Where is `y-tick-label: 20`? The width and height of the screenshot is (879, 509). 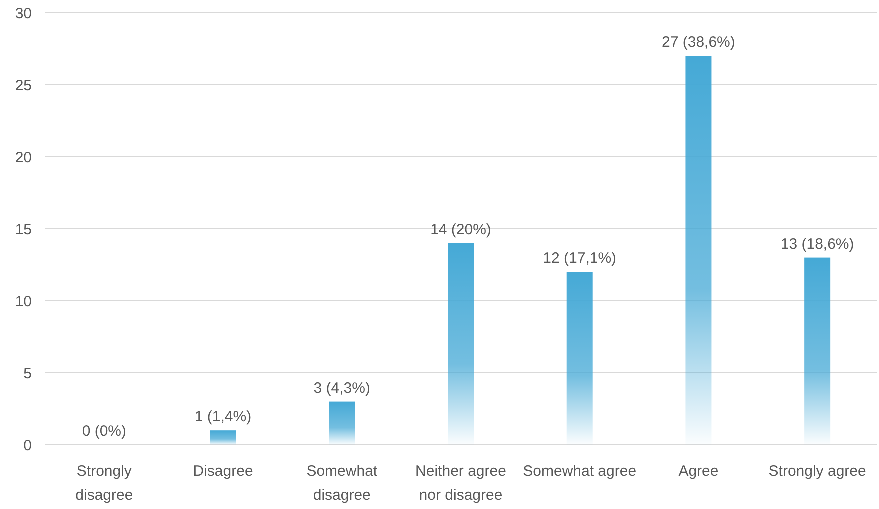 y-tick-label: 20 is located at coordinates (23, 157).